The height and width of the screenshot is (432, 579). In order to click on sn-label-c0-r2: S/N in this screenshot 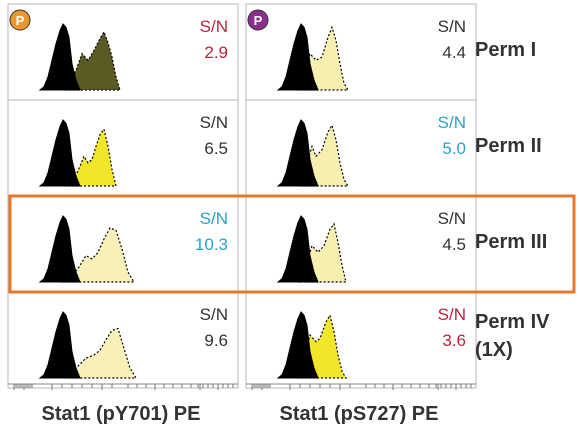, I will do `click(214, 218)`.